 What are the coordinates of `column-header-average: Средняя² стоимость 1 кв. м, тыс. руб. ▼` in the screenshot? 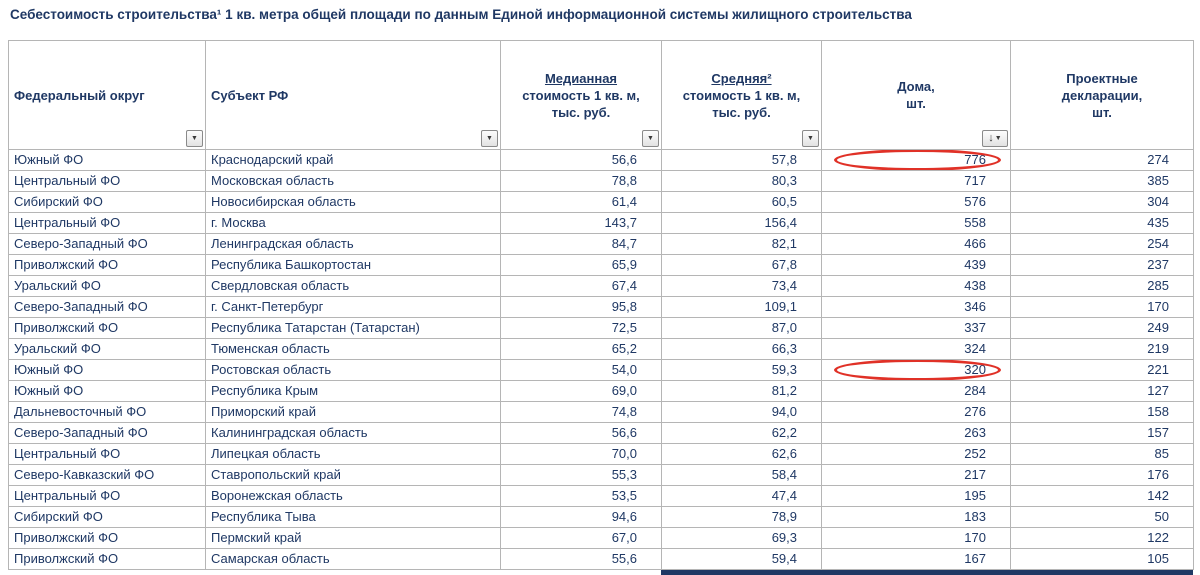 It's located at (741, 95).